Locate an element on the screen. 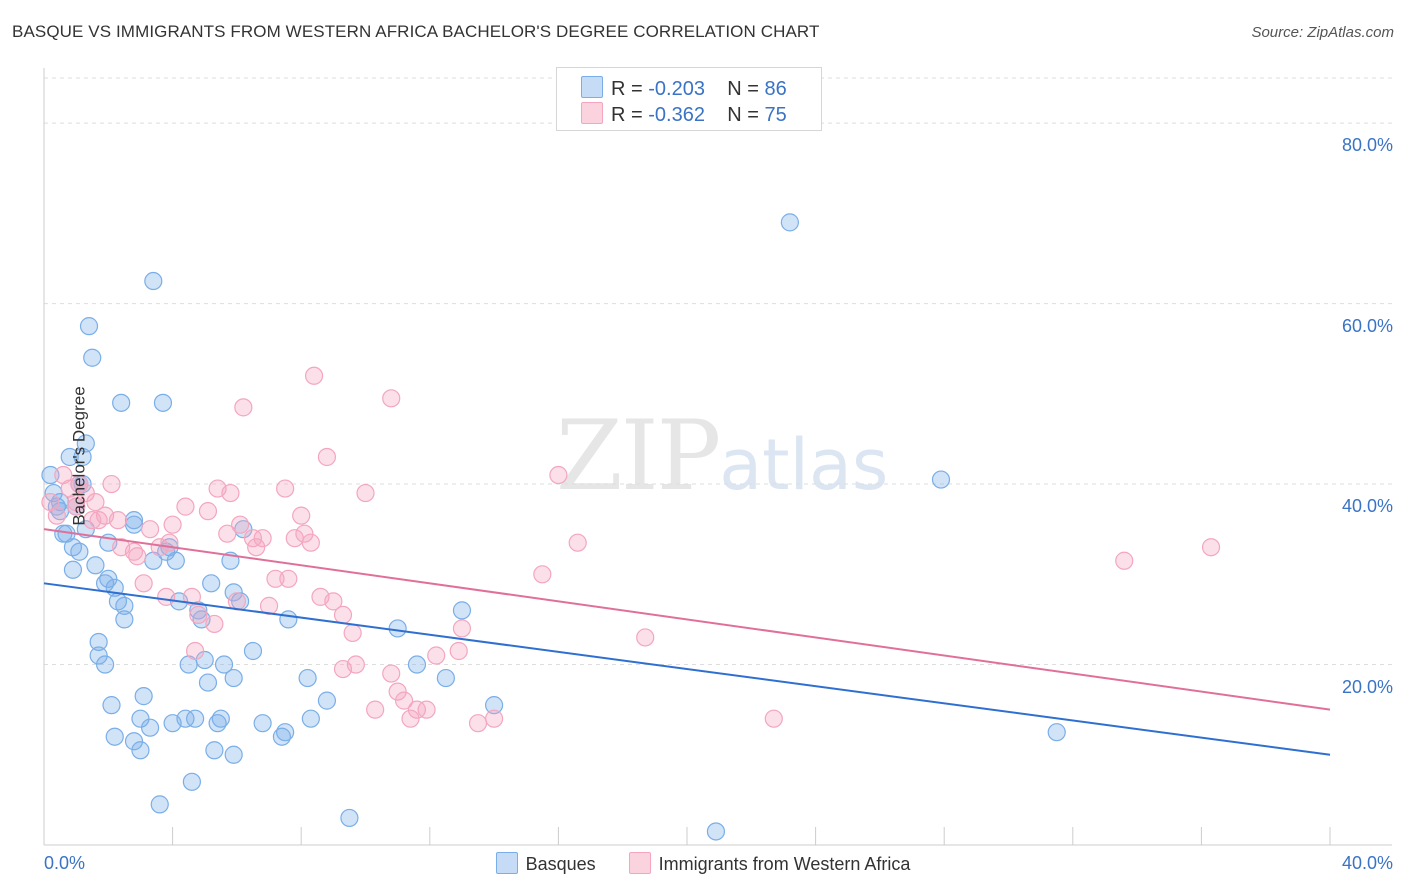 This screenshot has width=1406, height=892. x-tick-label-min: 0.0% is located at coordinates (65, 863).